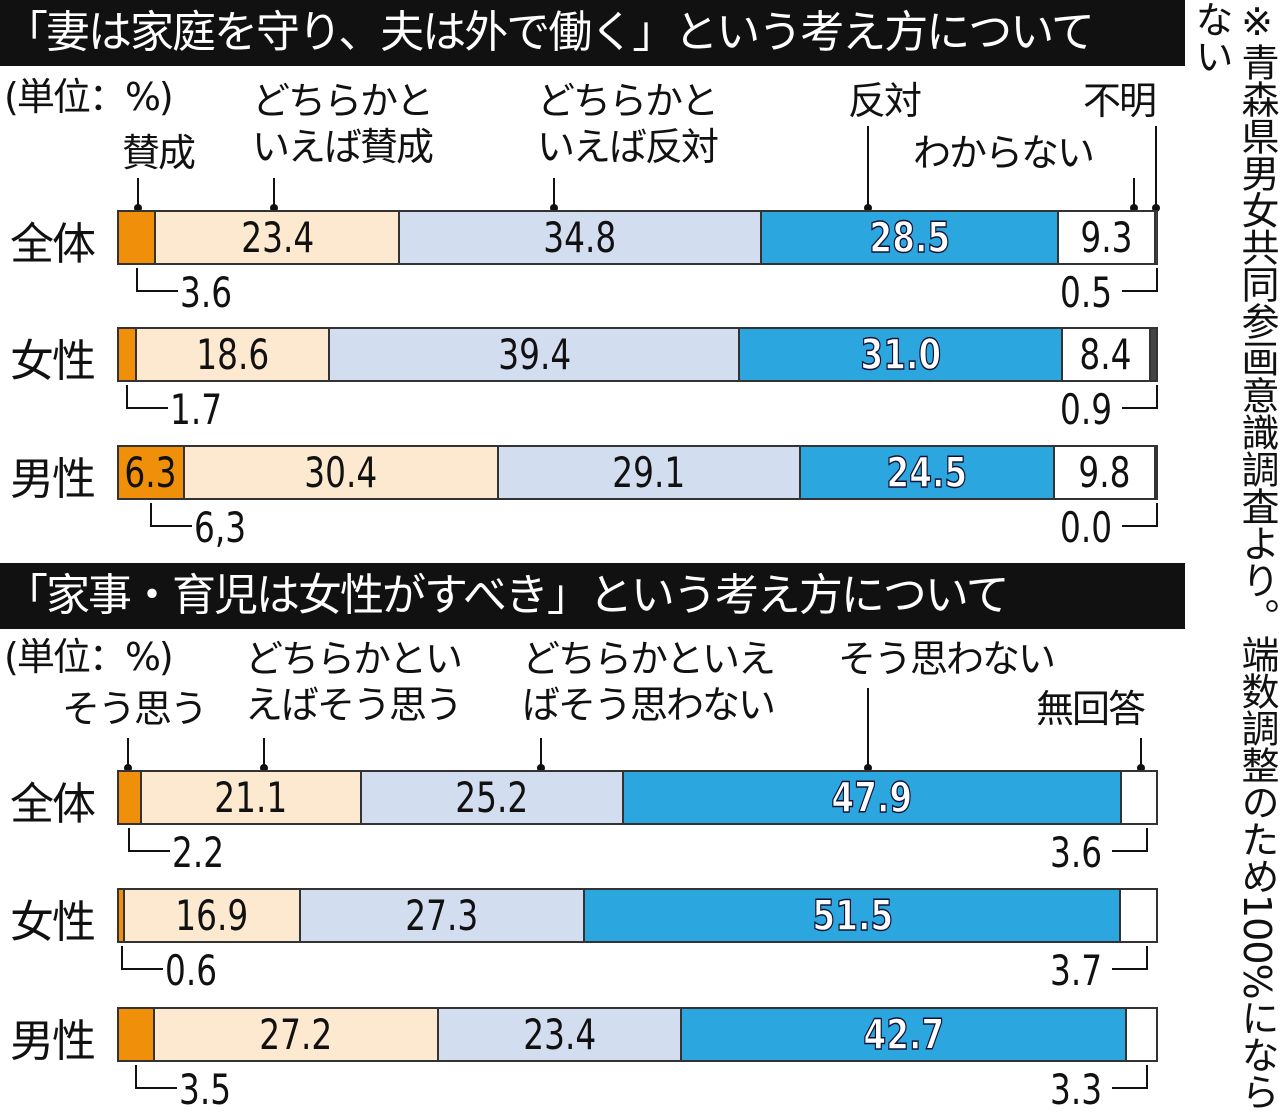 The height and width of the screenshot is (1114, 1280). I want to click on value-label: 16.9, so click(212, 915).